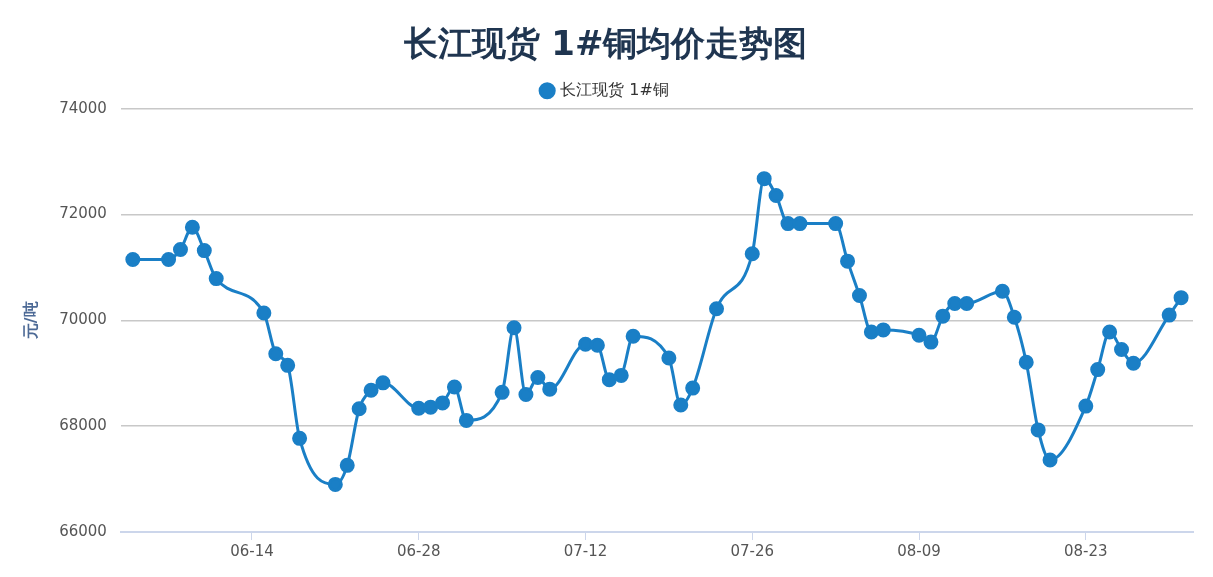 This screenshot has height=577, width=1213. I want to click on y-tick-label: 72000, so click(83, 213).